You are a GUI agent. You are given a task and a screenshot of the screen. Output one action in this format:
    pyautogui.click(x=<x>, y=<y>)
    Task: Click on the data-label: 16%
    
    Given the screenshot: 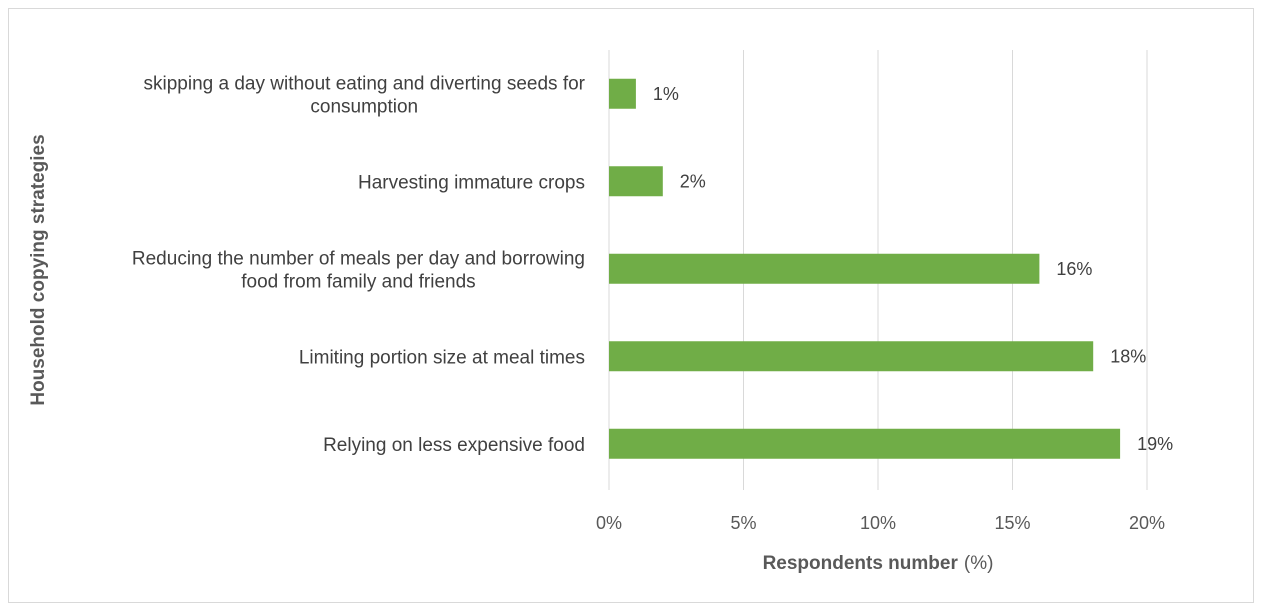 What is the action you would take?
    pyautogui.click(x=1074, y=269)
    